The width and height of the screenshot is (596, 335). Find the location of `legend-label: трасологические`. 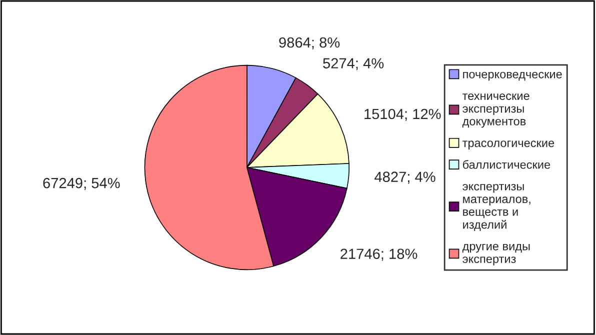

legend-label: трасологические is located at coordinates (508, 145).